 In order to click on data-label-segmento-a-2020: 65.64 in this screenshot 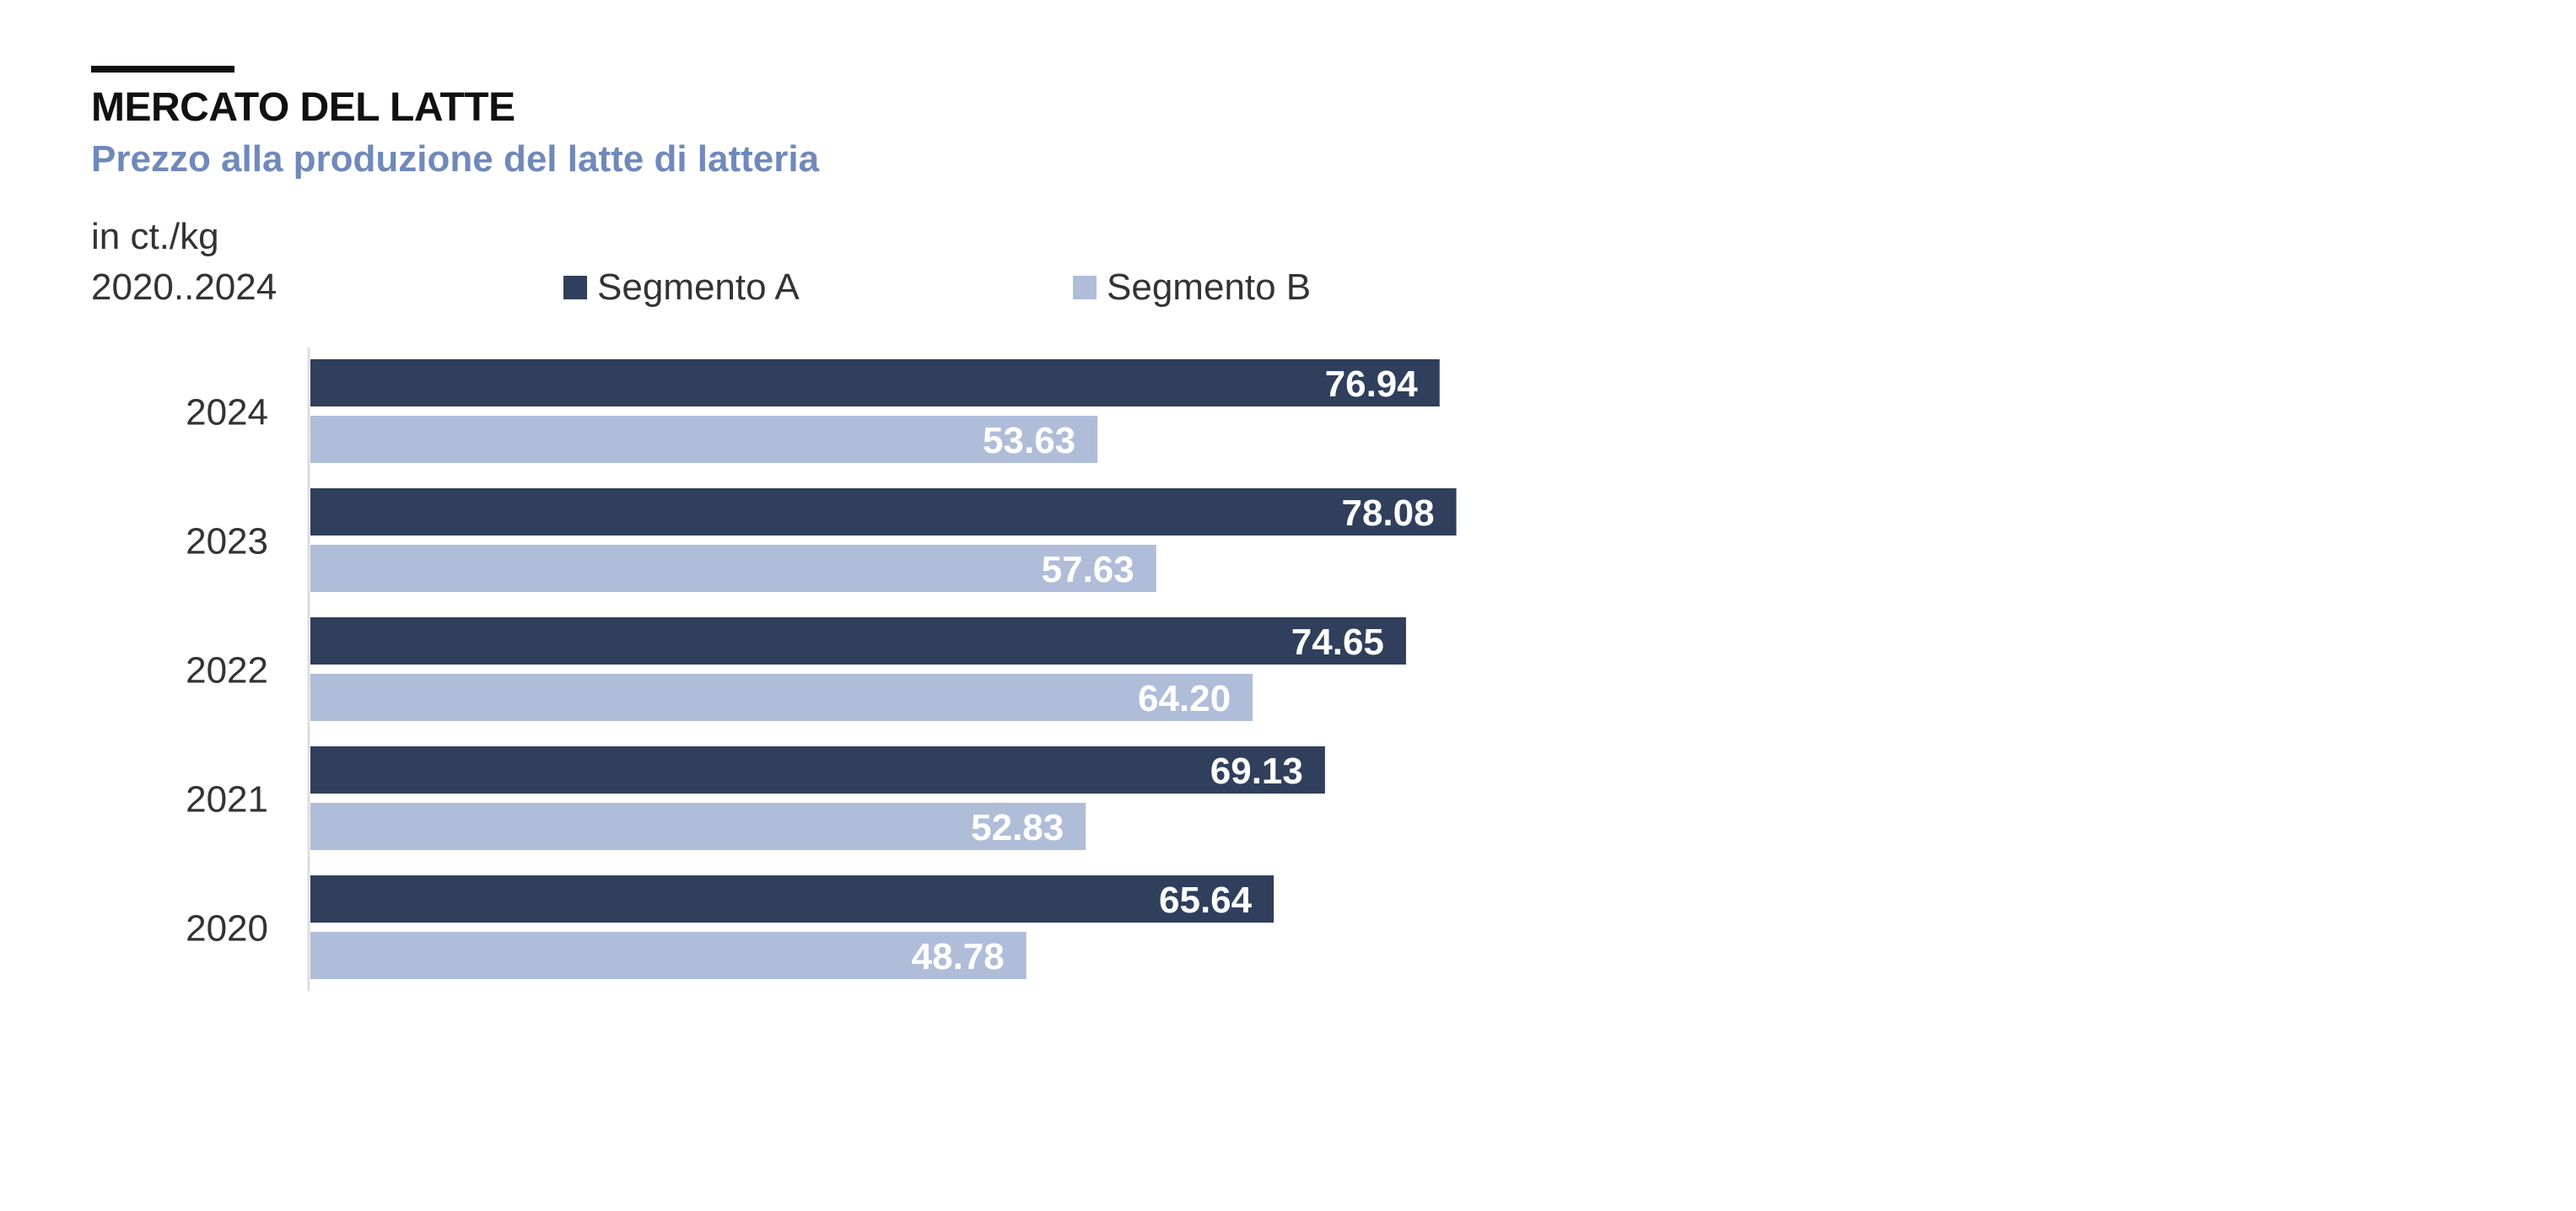, I will do `click(1206, 901)`.